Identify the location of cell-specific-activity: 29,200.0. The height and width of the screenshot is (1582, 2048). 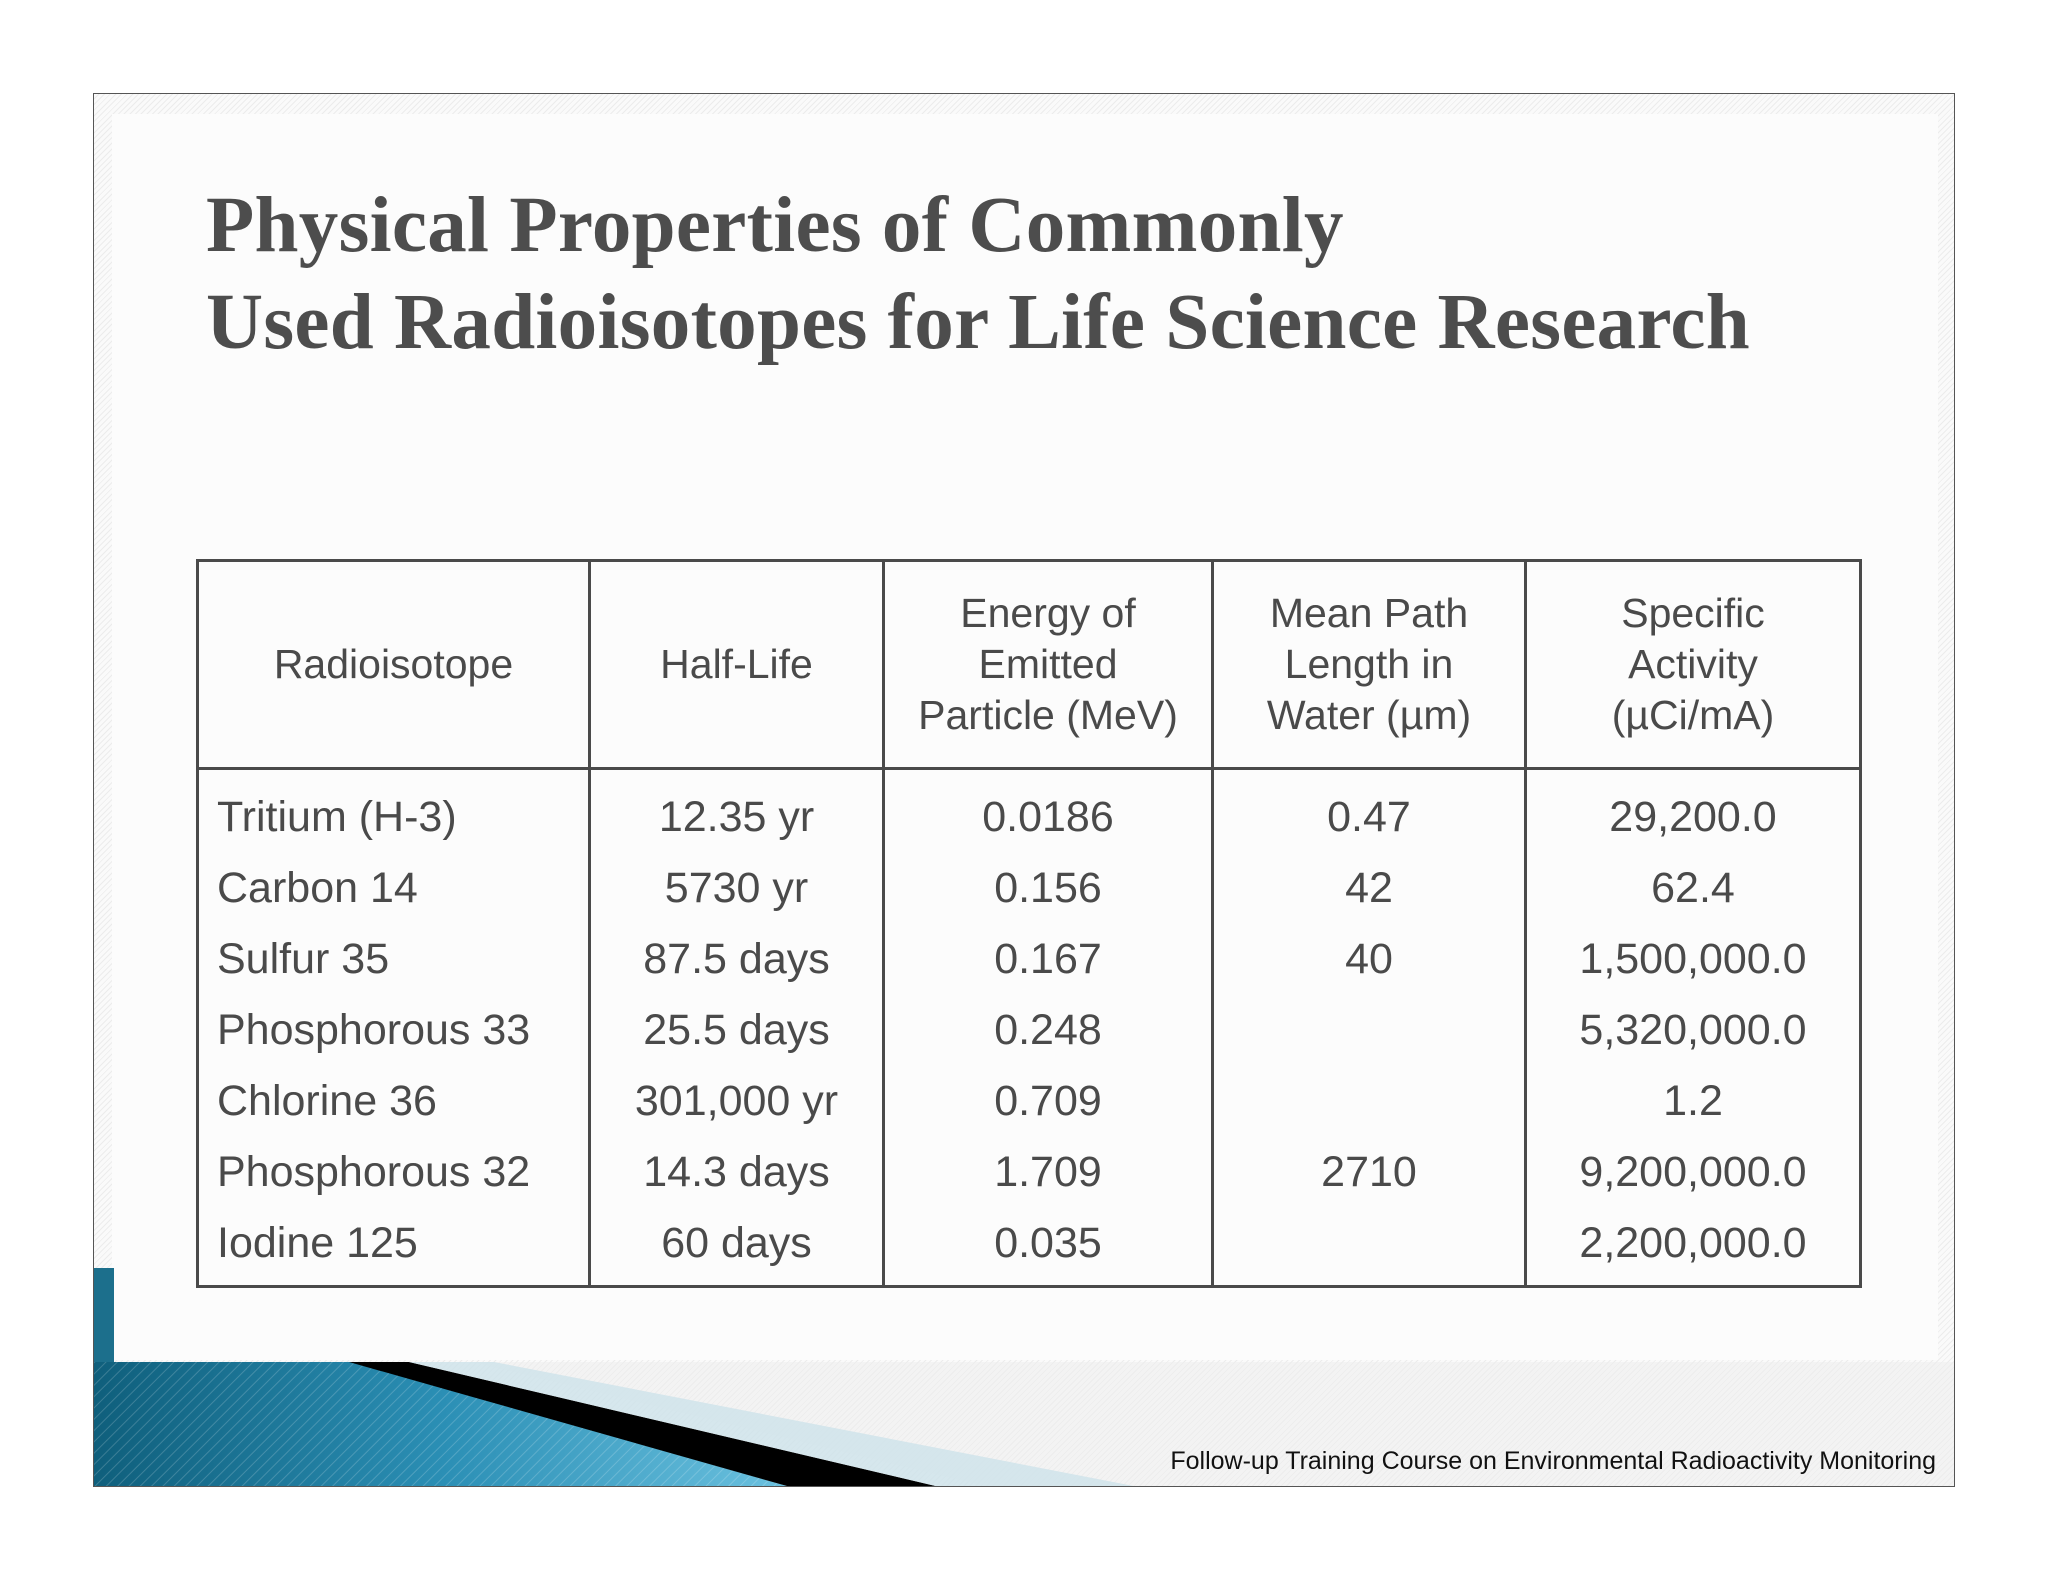
(1693, 810).